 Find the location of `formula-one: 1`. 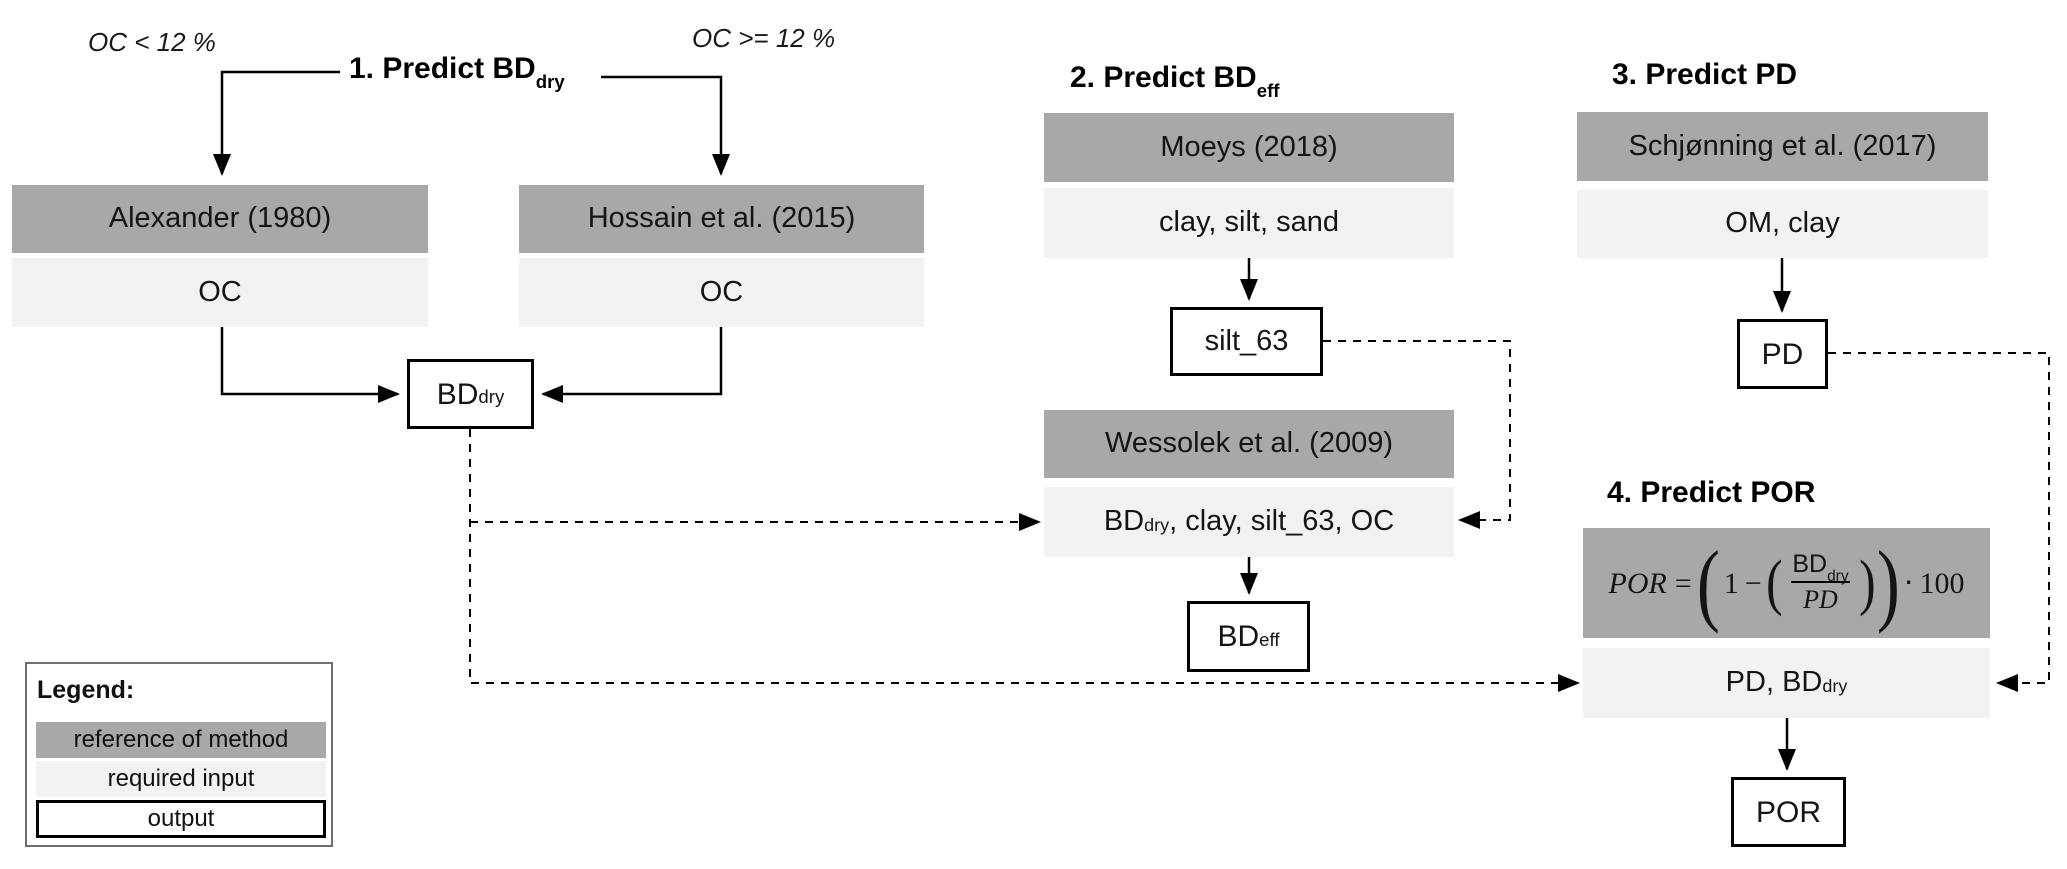

formula-one: 1 is located at coordinates (1731, 583).